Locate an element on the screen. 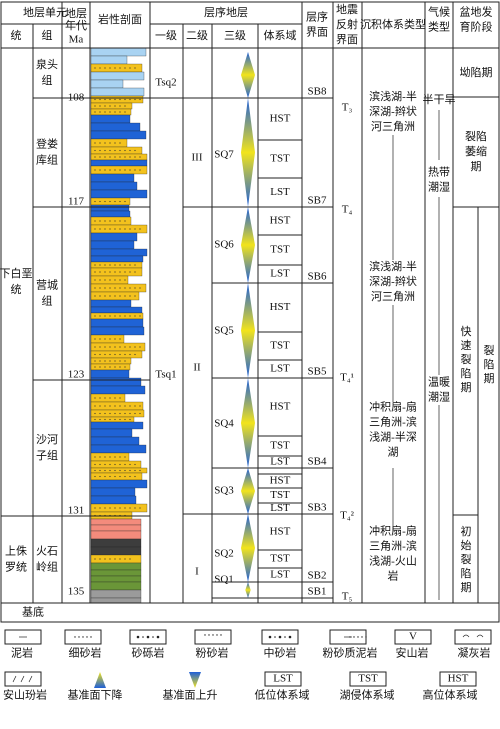 This screenshot has width=500, height=729. sequence-label: I is located at coordinates (197, 572).